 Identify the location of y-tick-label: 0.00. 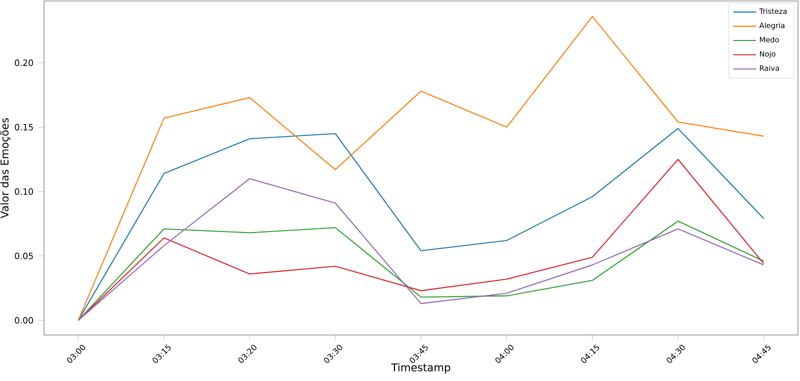
(24, 320).